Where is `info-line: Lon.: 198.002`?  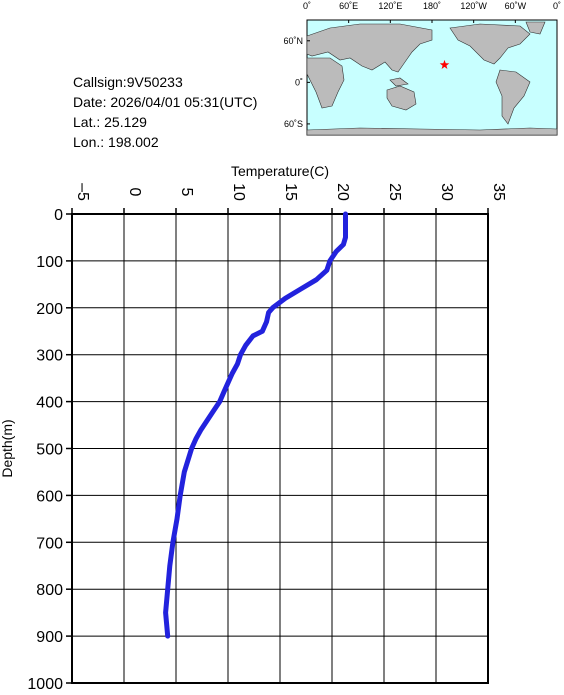 info-line: Lon.: 198.002 is located at coordinates (116, 142).